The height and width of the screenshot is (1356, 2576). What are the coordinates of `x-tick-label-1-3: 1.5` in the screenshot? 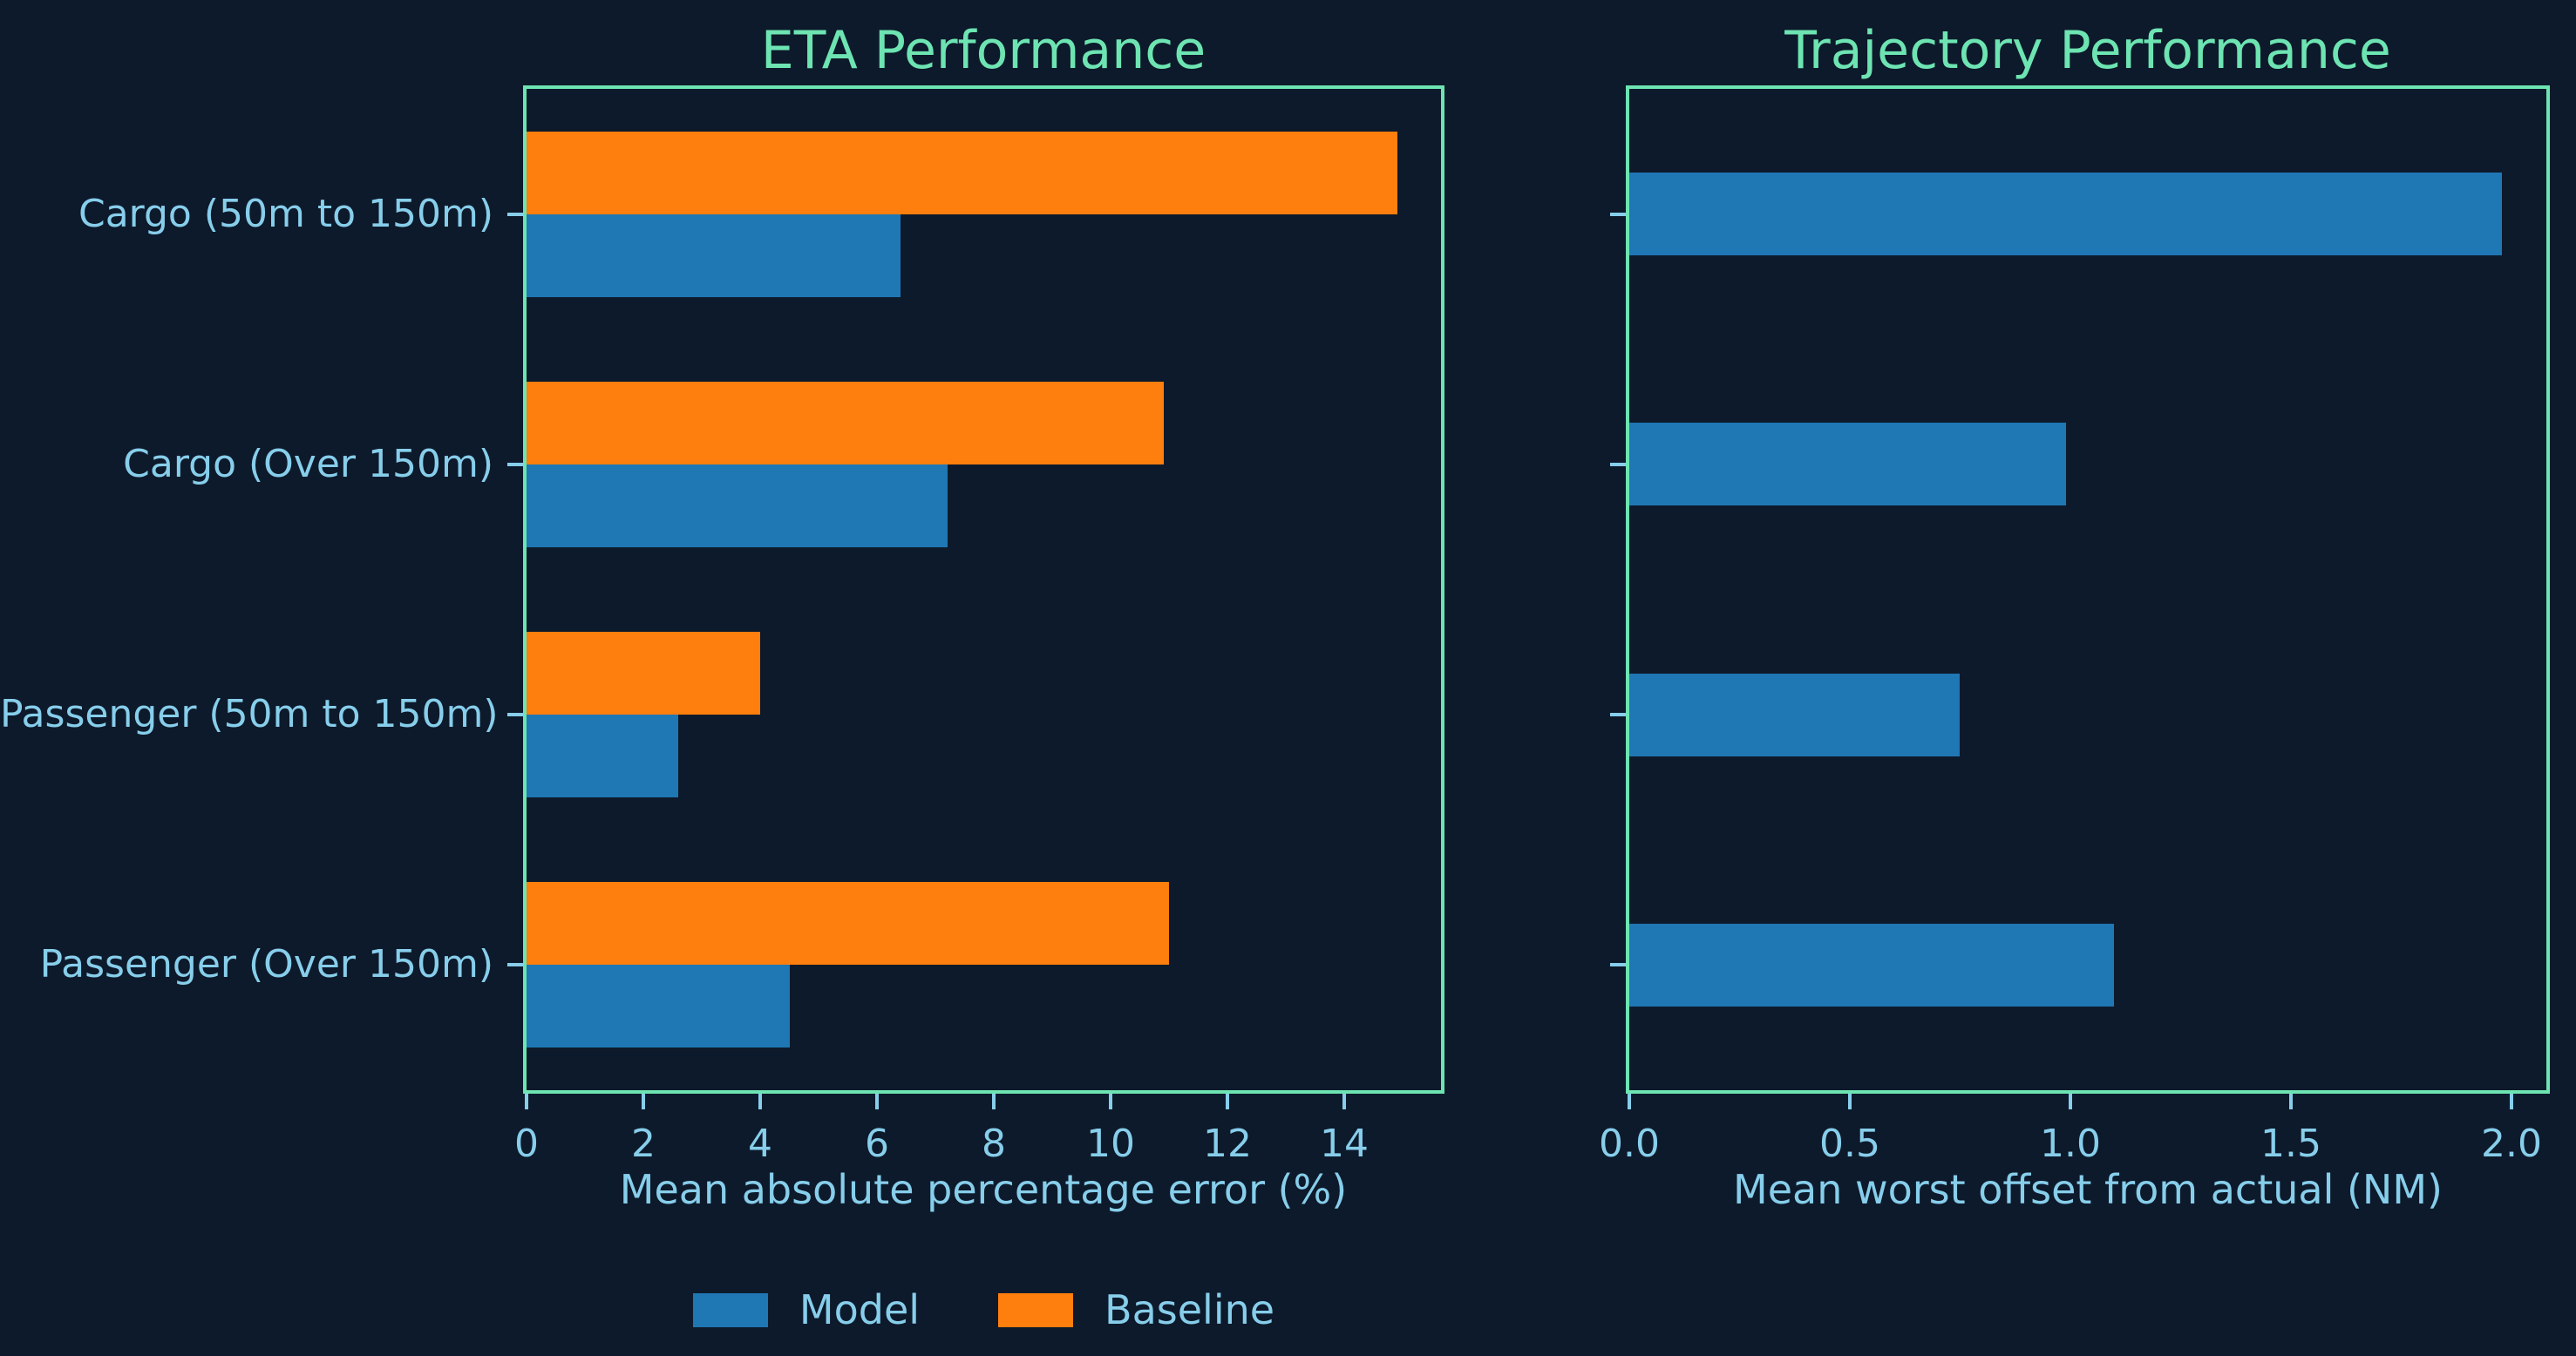 It's located at (2290, 1144).